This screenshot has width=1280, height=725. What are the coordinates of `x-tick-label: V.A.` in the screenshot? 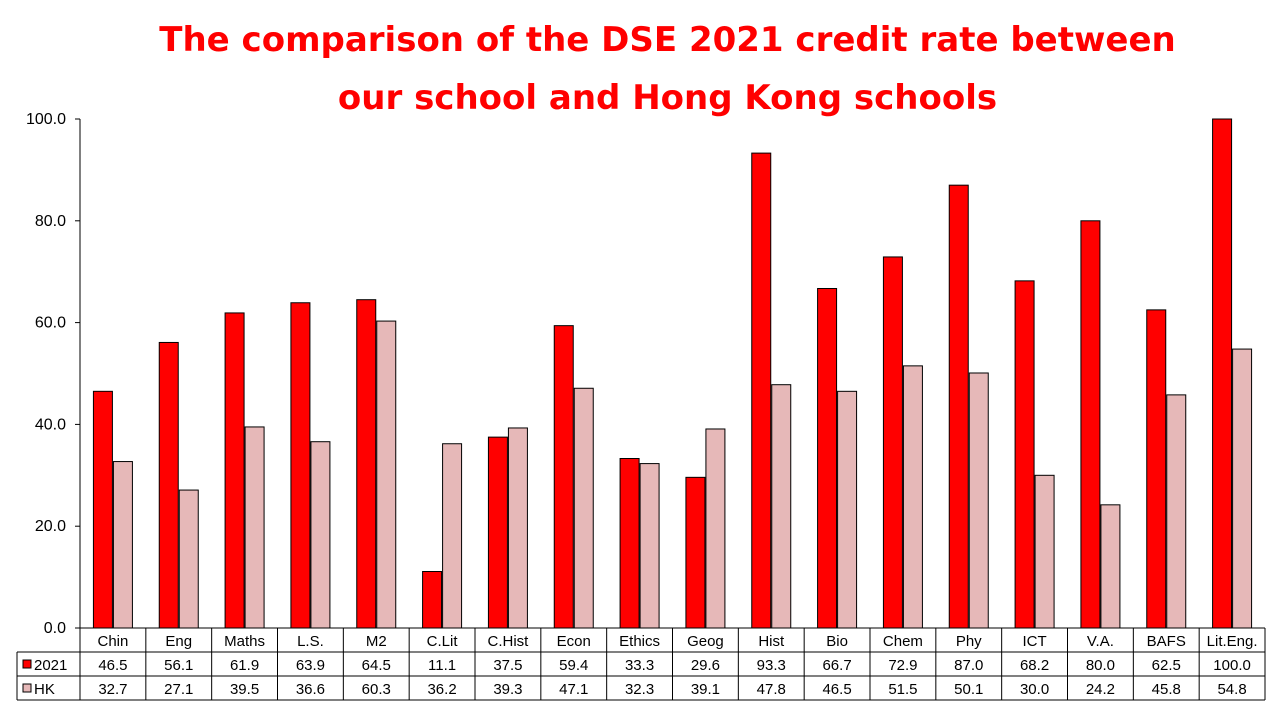 It's located at (1100, 641).